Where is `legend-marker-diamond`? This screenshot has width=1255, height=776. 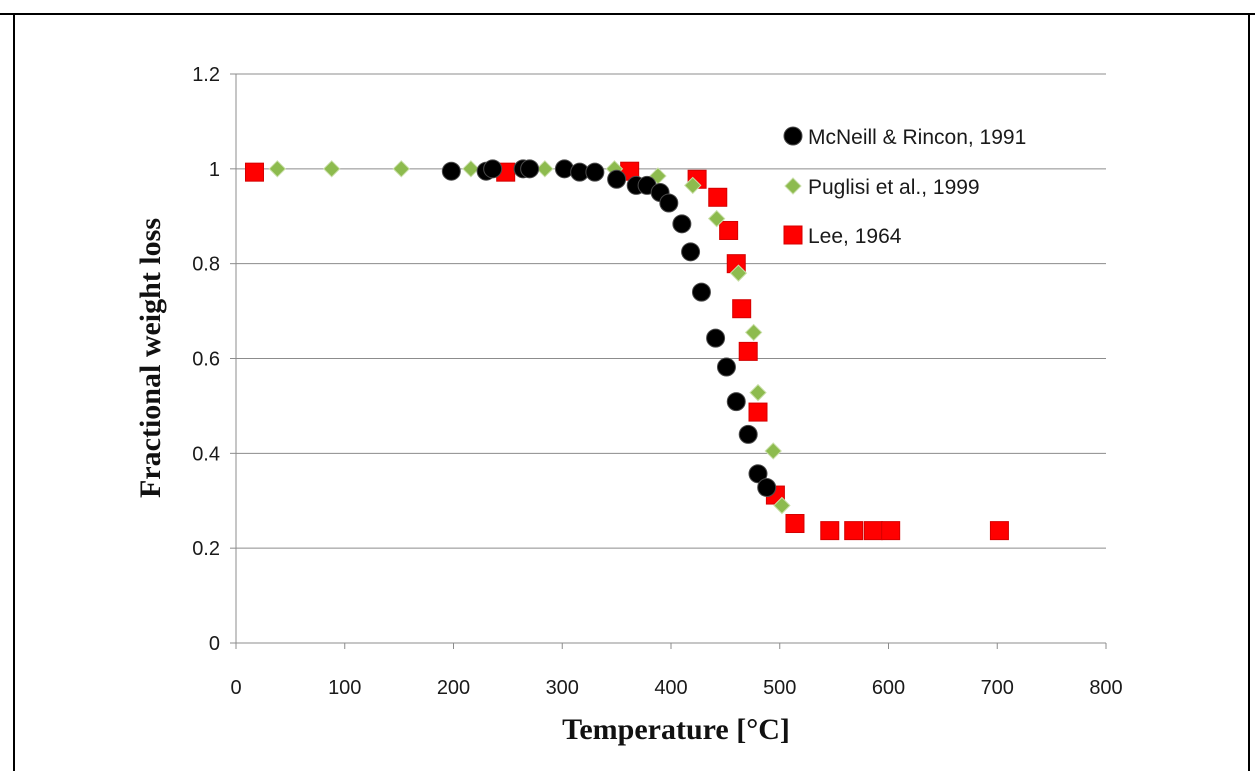
legend-marker-diamond is located at coordinates (793, 186).